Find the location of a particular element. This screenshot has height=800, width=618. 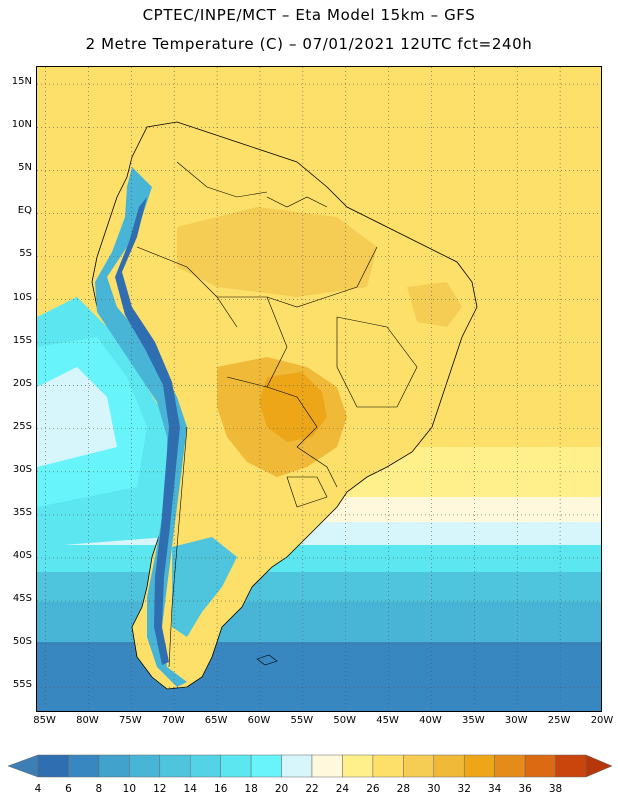

colorbar-label: 6 is located at coordinates (68, 789).